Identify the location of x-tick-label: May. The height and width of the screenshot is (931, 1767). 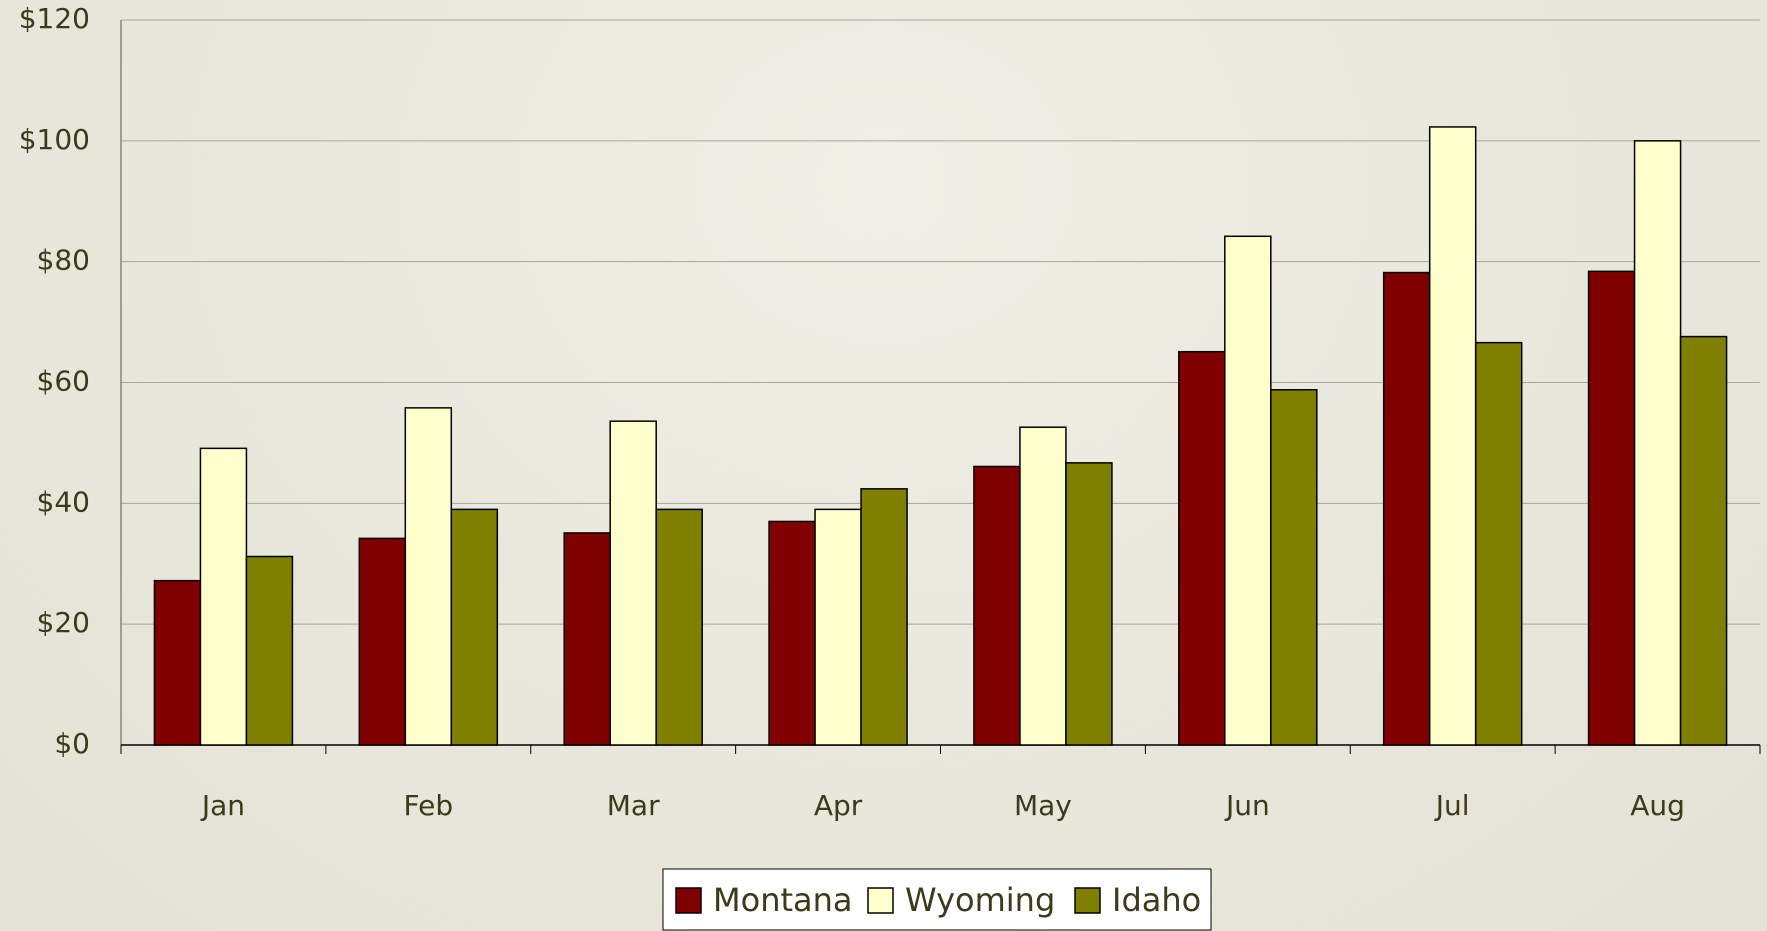
(1043, 805).